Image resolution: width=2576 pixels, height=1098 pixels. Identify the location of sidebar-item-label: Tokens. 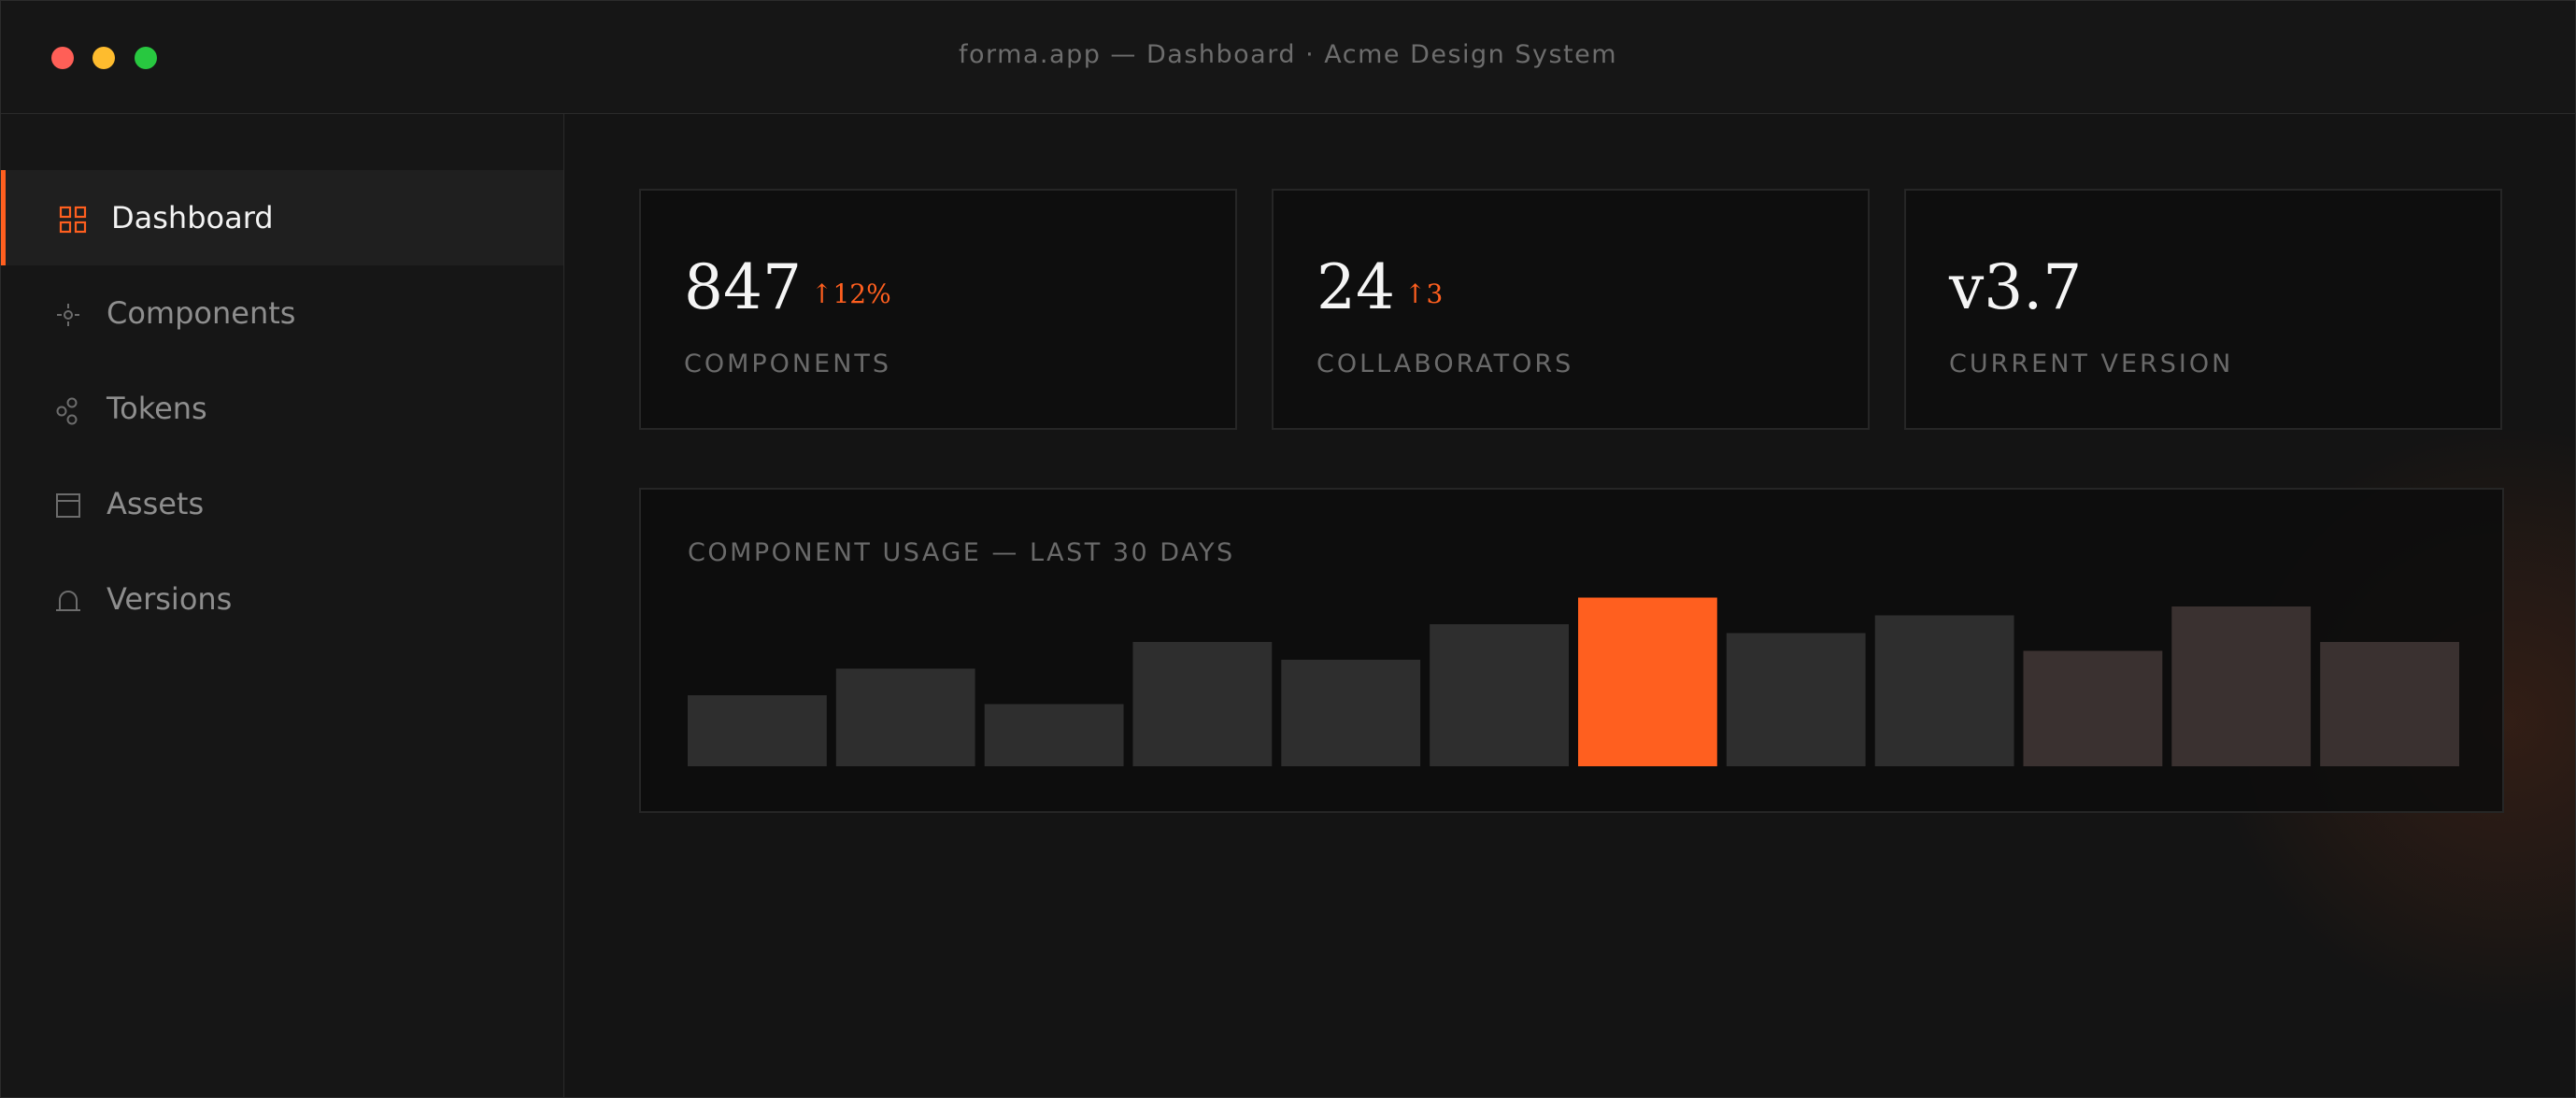
(157, 408).